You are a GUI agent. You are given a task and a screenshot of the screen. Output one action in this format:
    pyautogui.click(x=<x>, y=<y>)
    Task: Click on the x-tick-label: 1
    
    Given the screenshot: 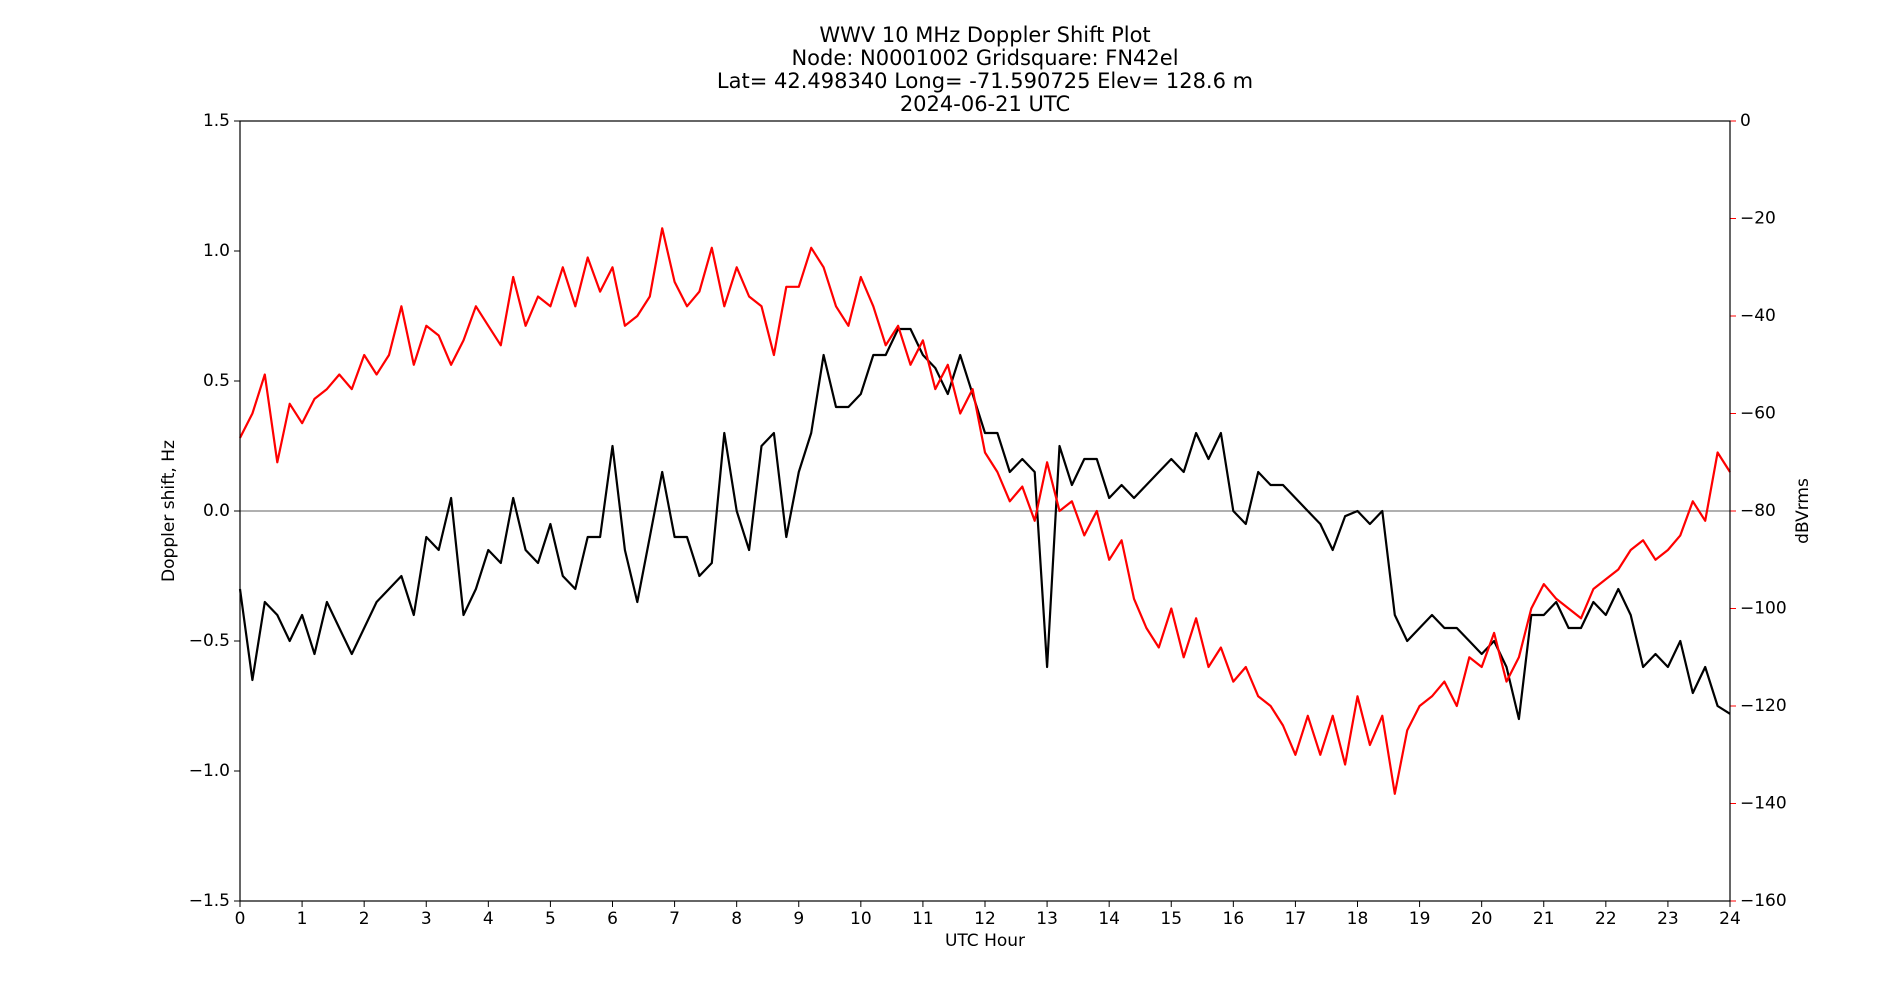 What is the action you would take?
    pyautogui.click(x=302, y=919)
    